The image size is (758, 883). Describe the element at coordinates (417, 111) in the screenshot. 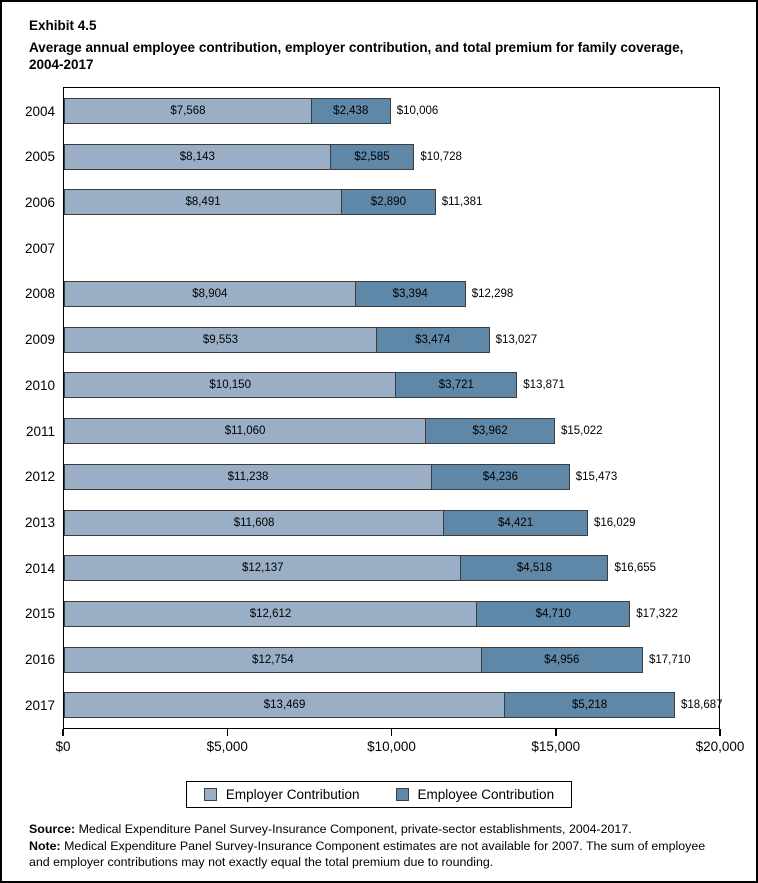

I see `total-premium-label: $10,006` at that location.